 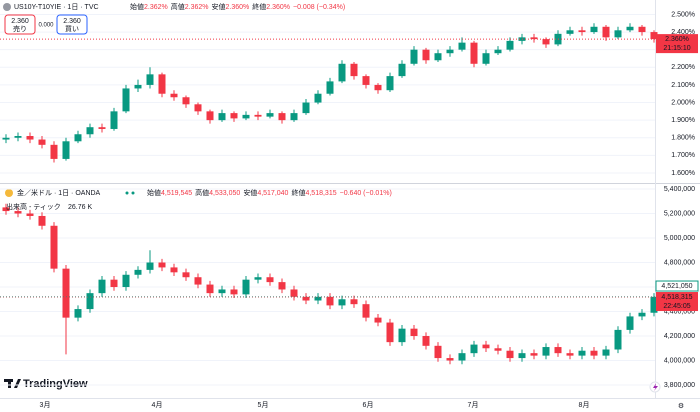 I want to click on buy-label: 買い, so click(x=72, y=29).